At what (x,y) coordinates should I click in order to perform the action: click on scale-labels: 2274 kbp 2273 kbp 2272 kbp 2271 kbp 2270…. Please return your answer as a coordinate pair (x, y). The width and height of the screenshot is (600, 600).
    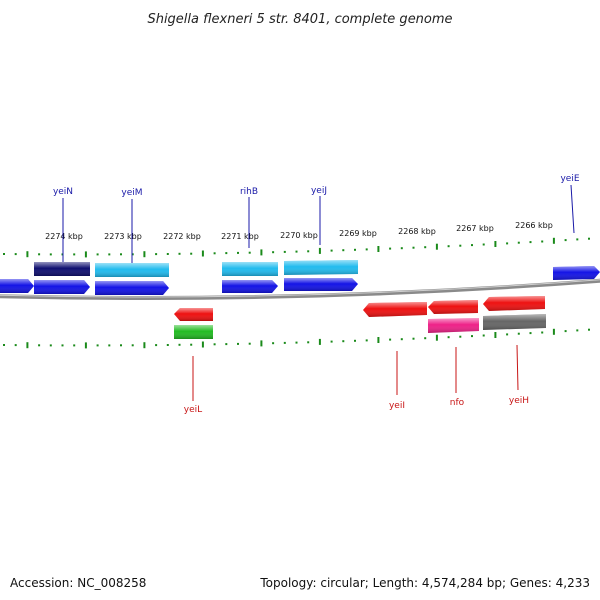
    Looking at the image, I should click on (299, 231).